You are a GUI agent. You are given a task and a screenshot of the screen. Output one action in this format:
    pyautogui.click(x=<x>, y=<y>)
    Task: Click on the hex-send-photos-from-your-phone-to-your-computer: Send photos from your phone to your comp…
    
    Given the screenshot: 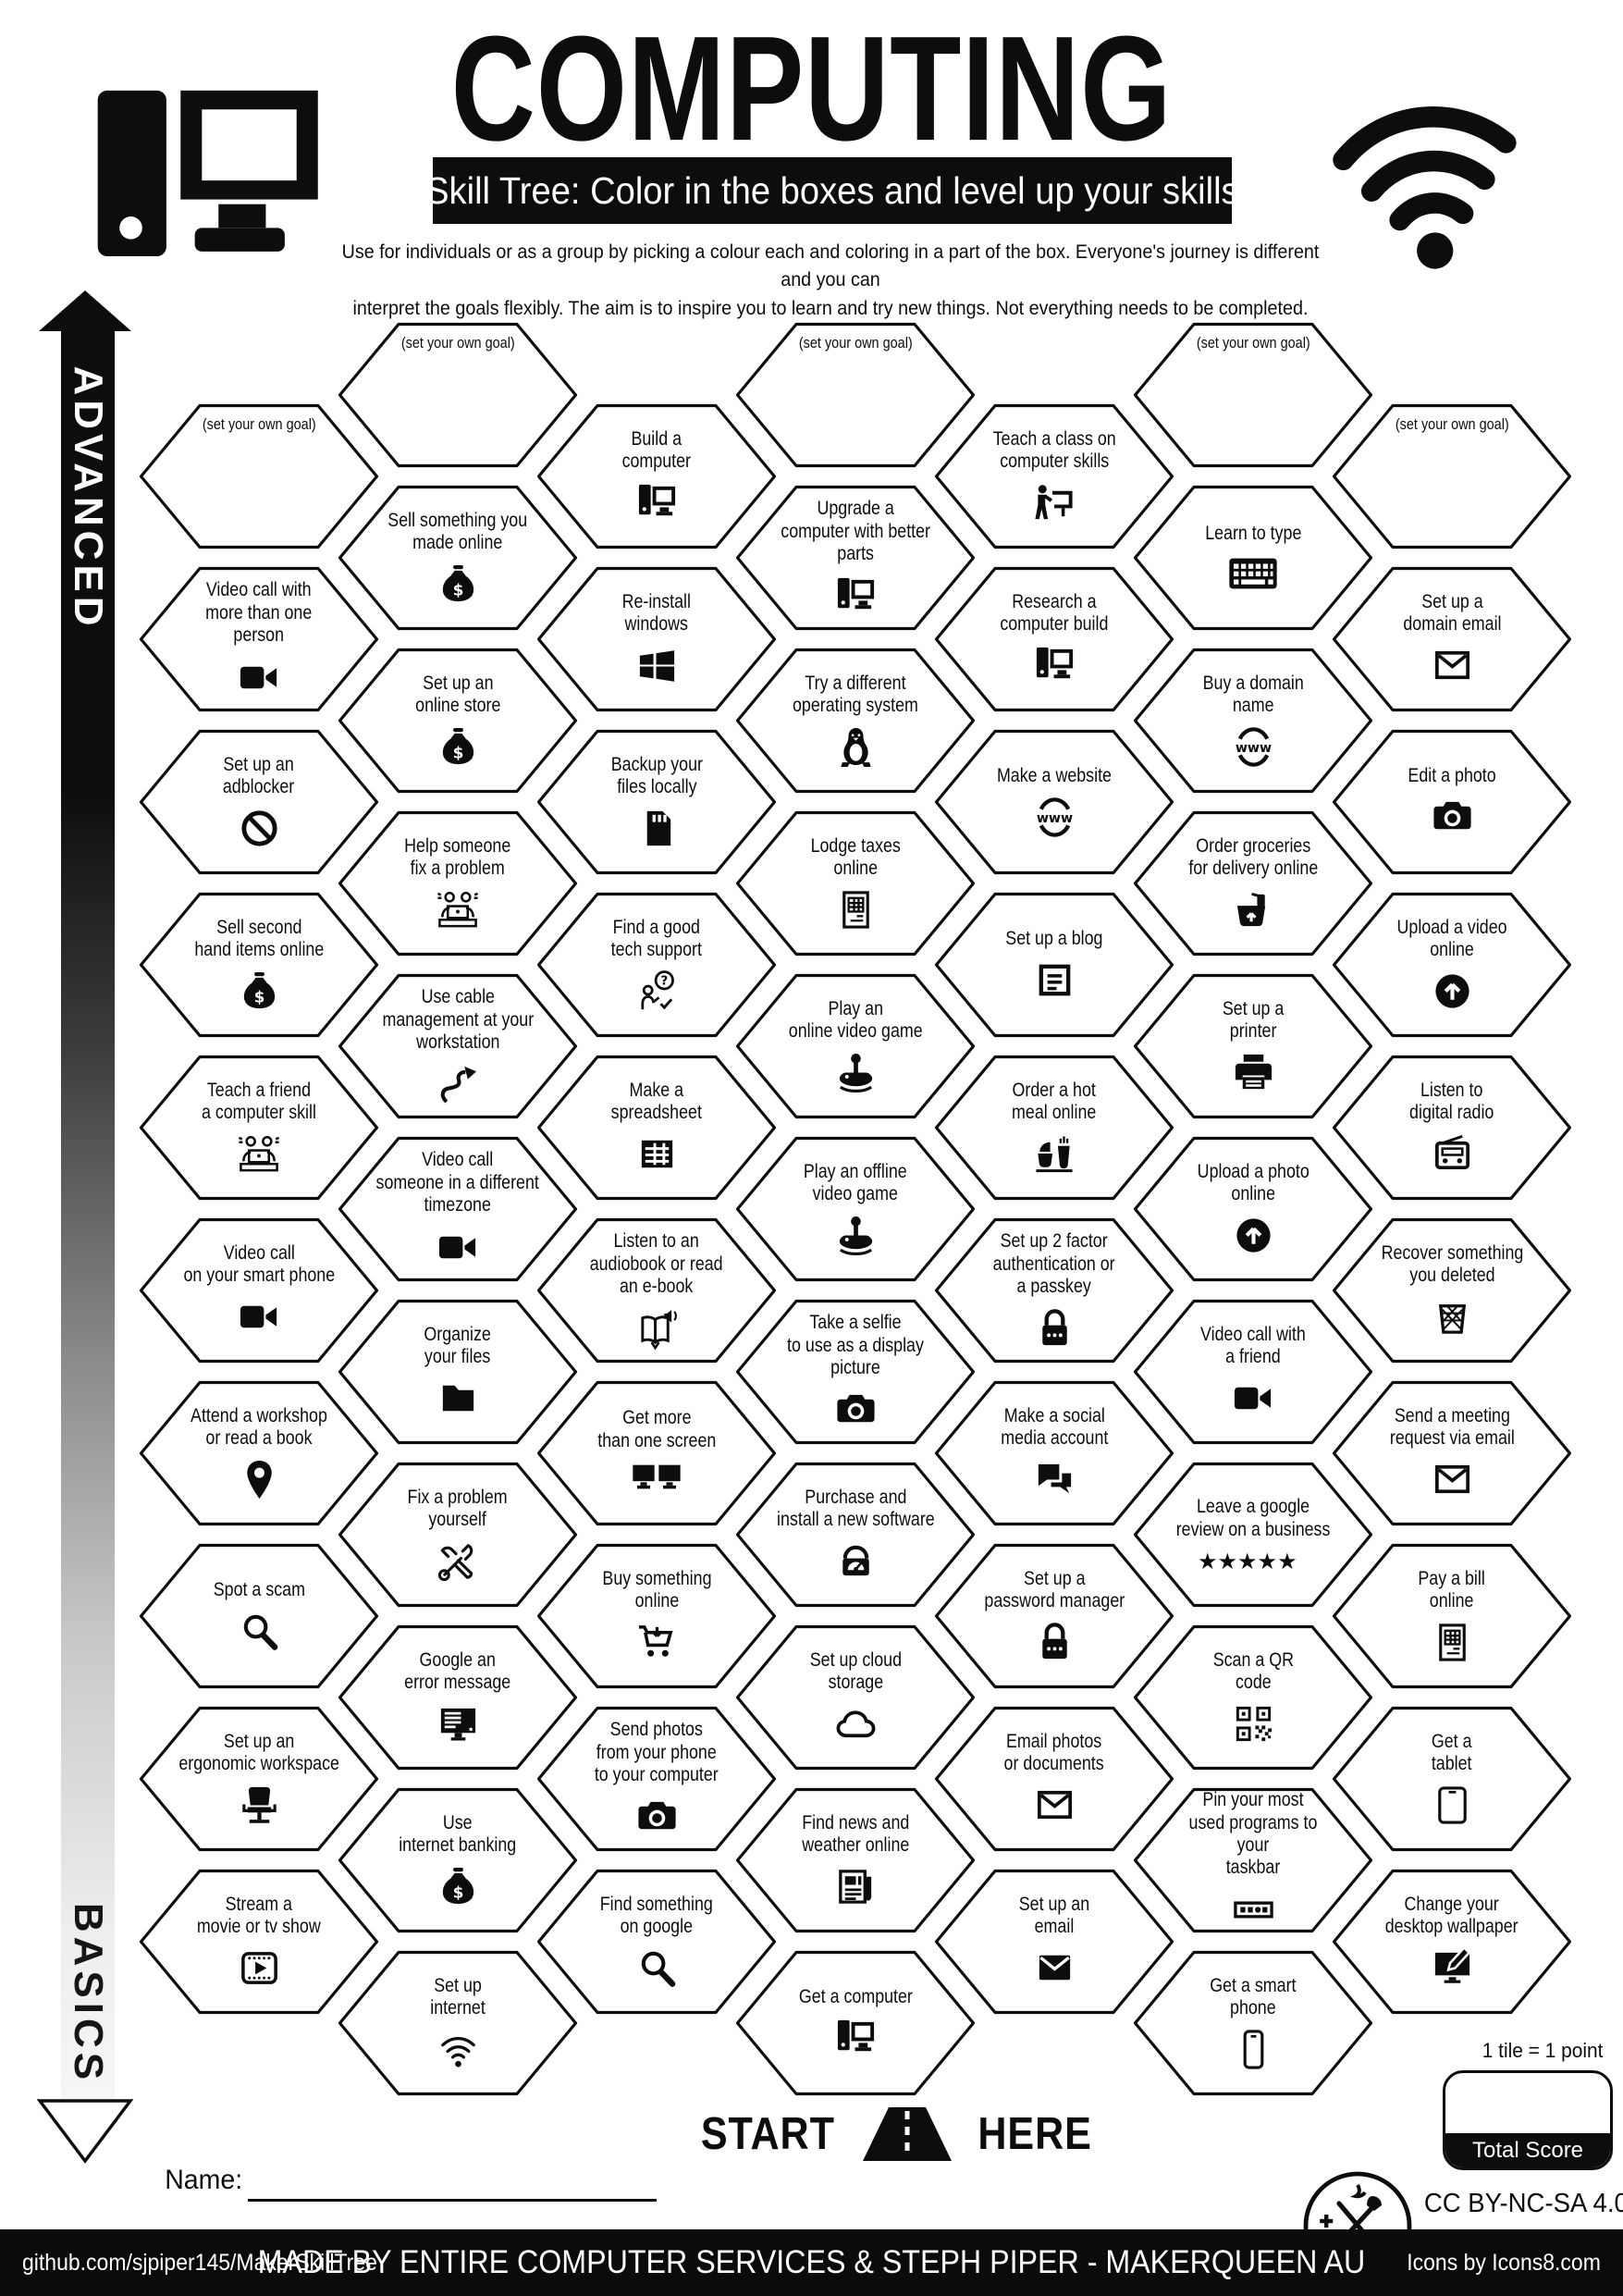 What is the action you would take?
    pyautogui.click(x=656, y=1779)
    